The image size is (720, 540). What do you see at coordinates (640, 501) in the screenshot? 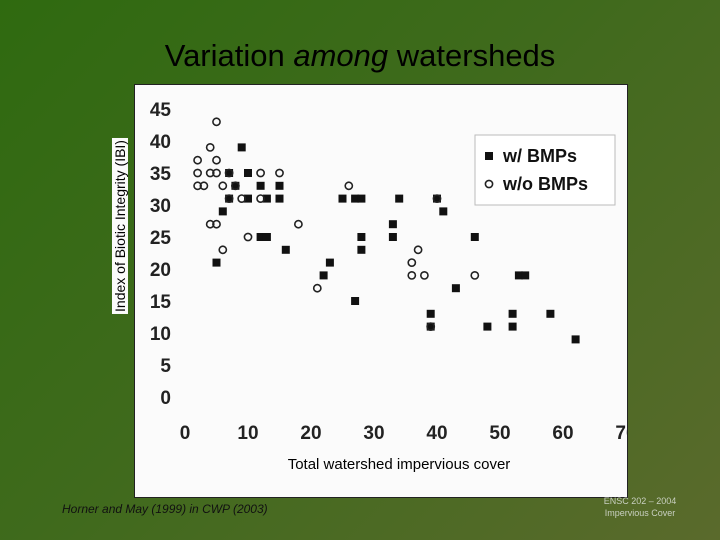
I see `course-note-line1: ENSC 202 – 2004` at bounding box center [640, 501].